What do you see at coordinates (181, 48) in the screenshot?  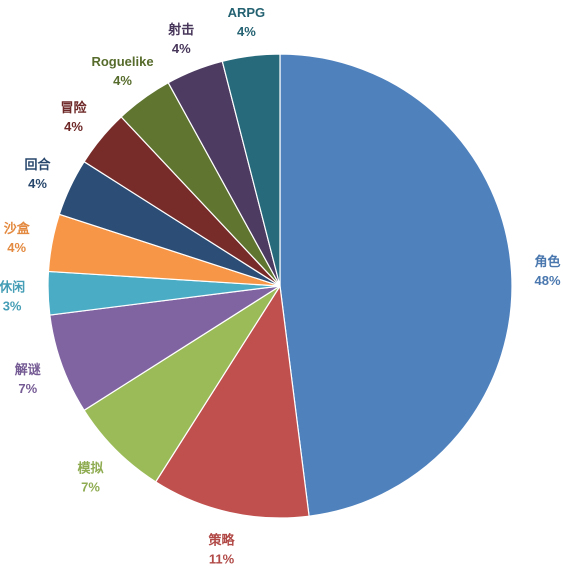 I see `slice-value-slice-10: 4%` at bounding box center [181, 48].